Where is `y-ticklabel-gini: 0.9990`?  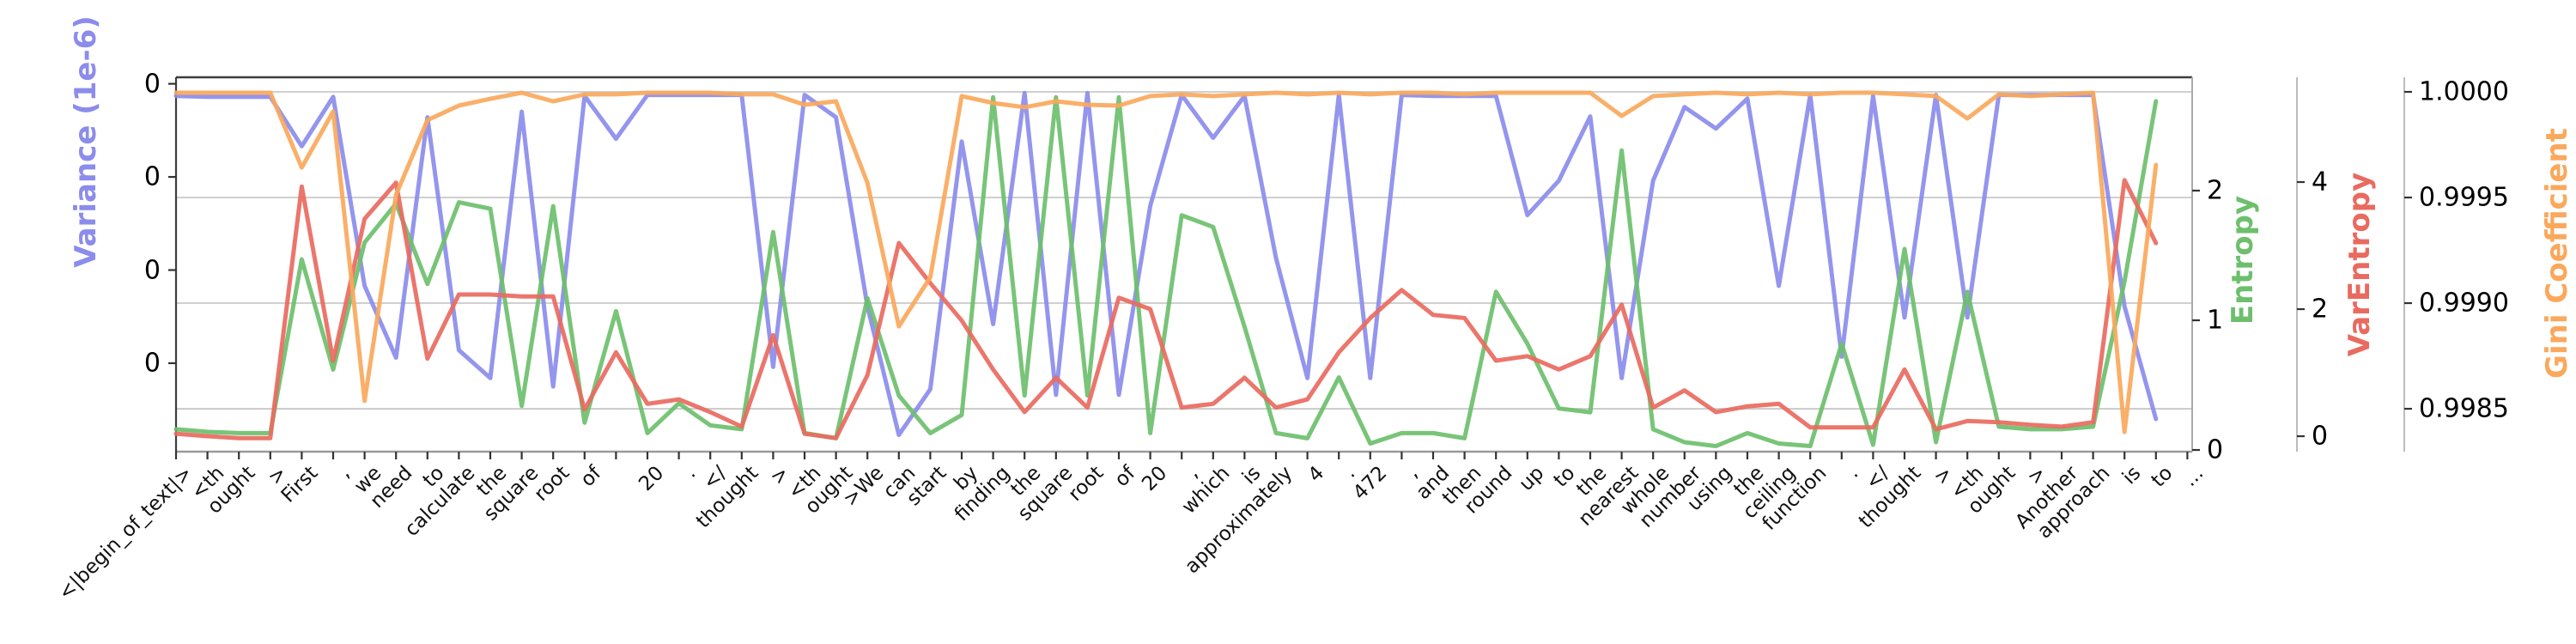
y-ticklabel-gini: 0.9990 is located at coordinates (2464, 303).